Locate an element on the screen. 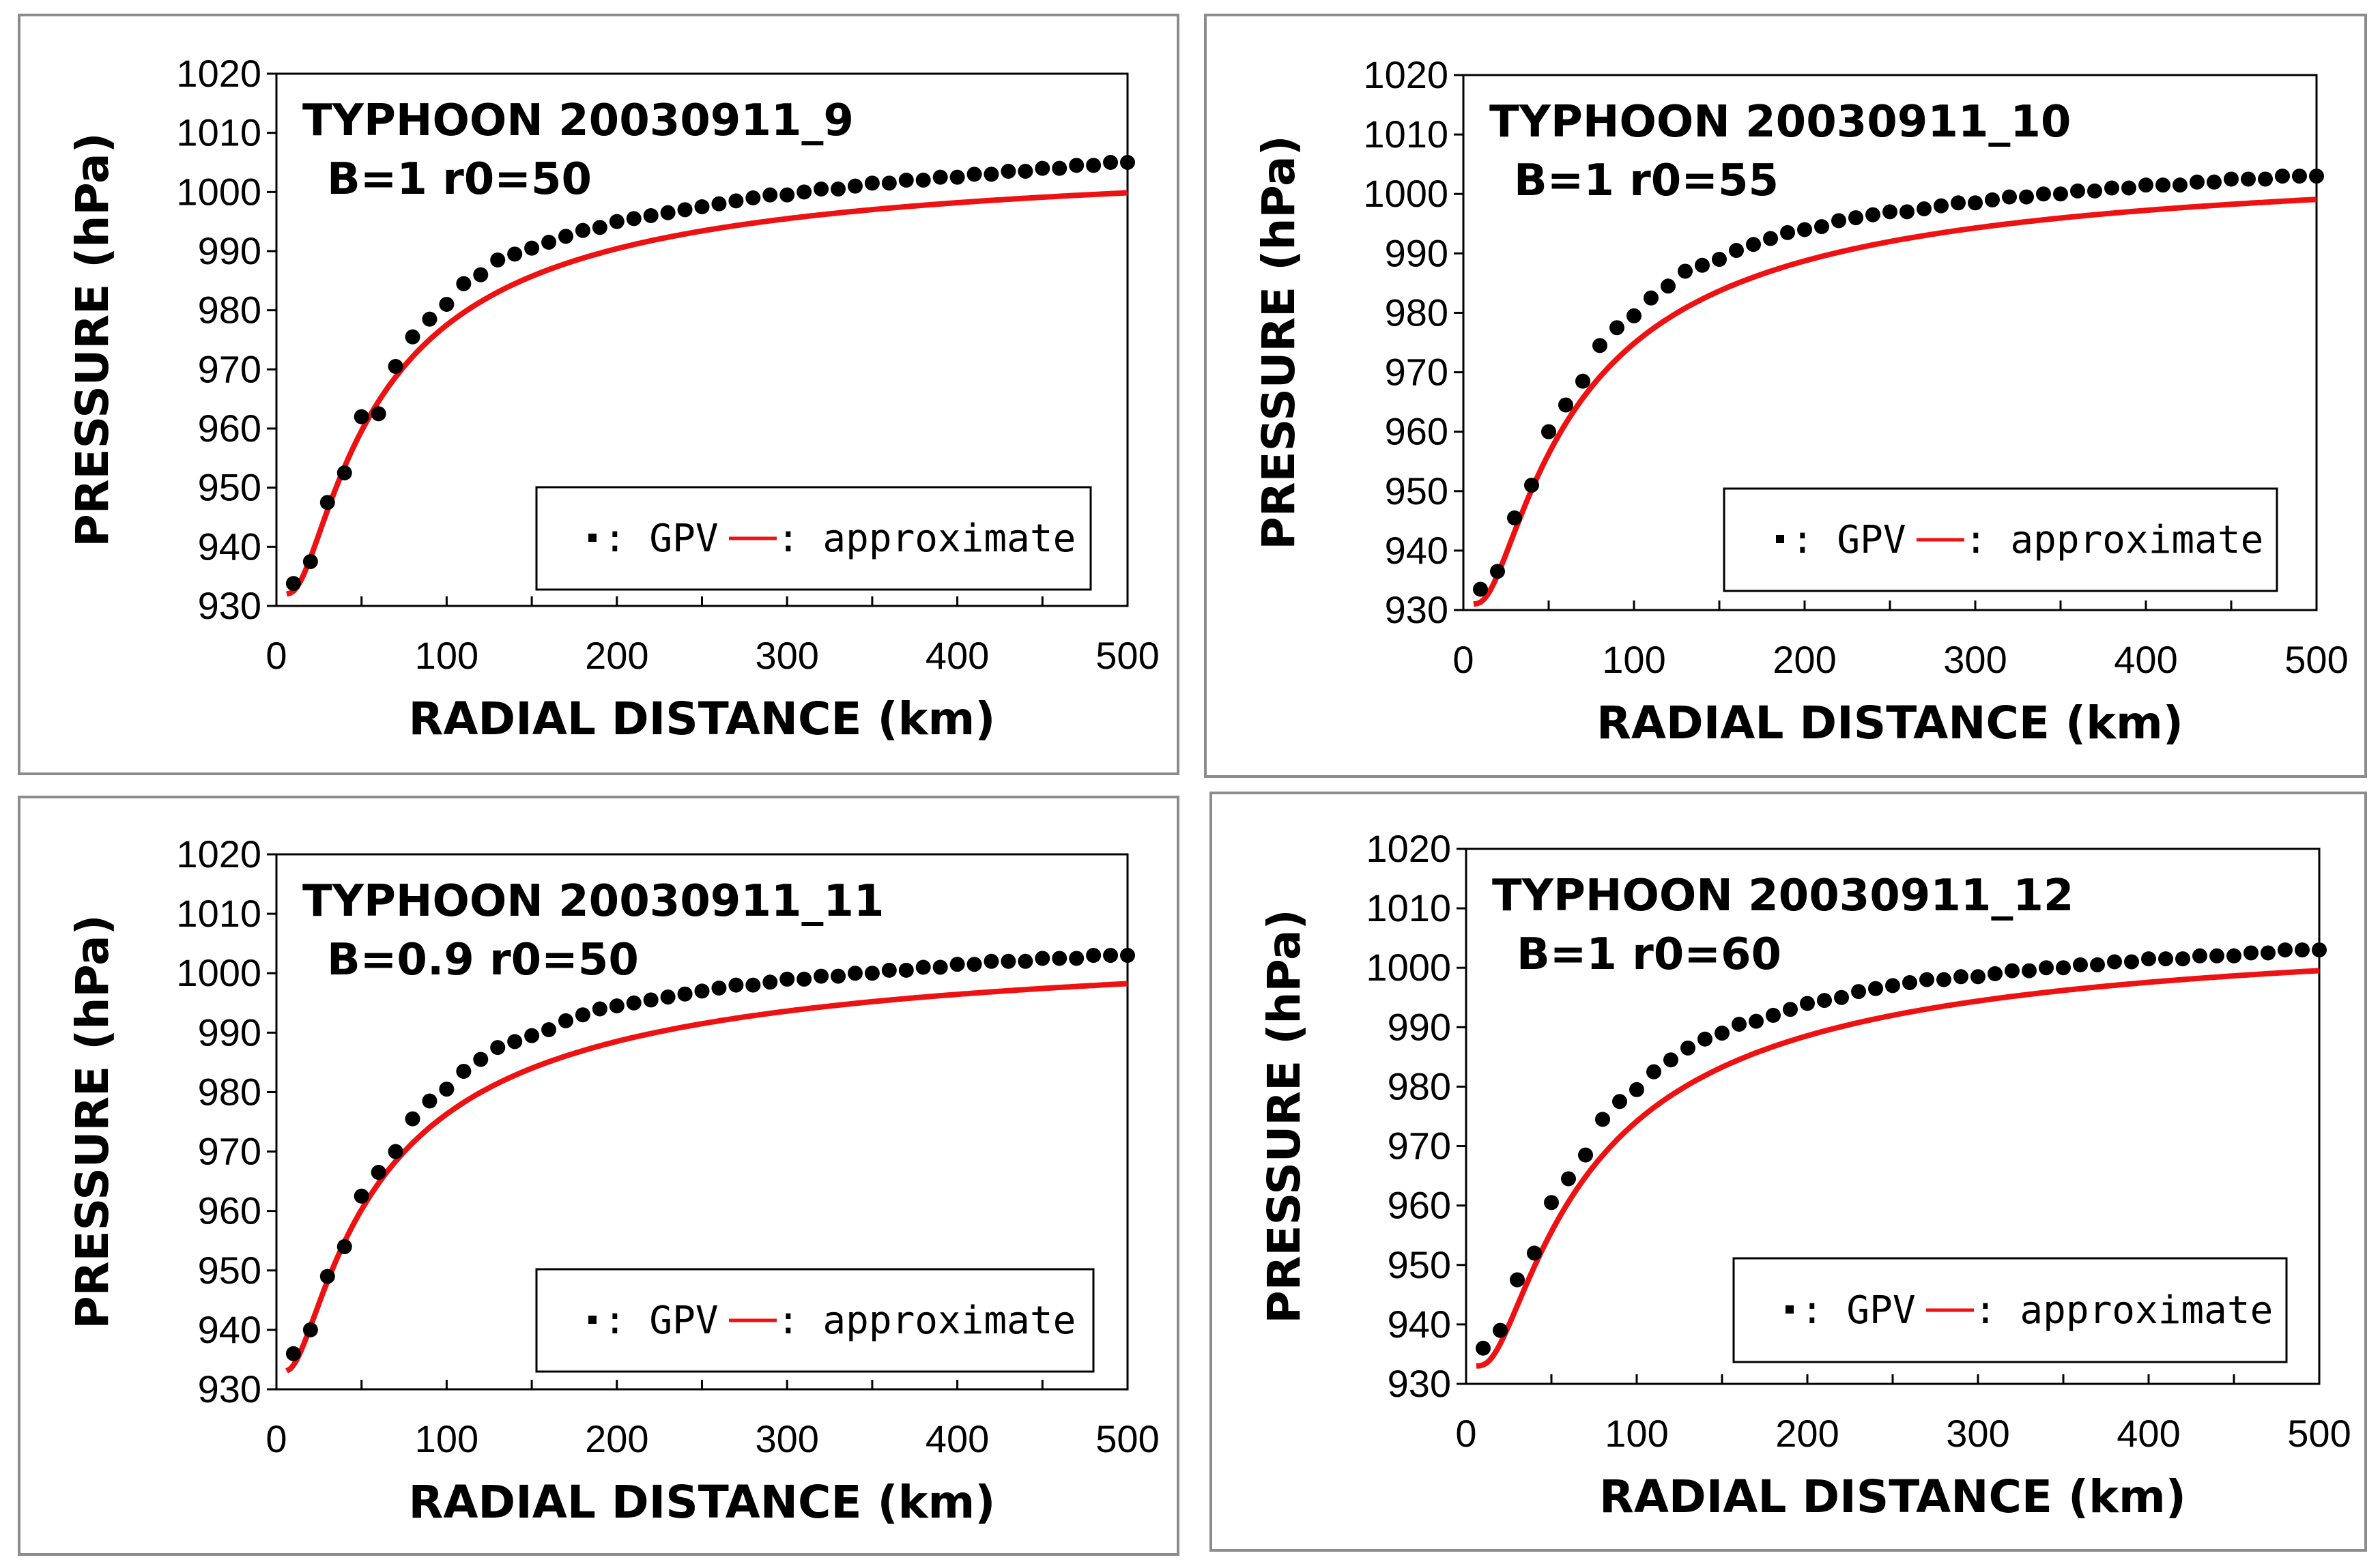 This screenshot has height=1564, width=2380. chart1-y-tick-label: 1010 is located at coordinates (218, 132).